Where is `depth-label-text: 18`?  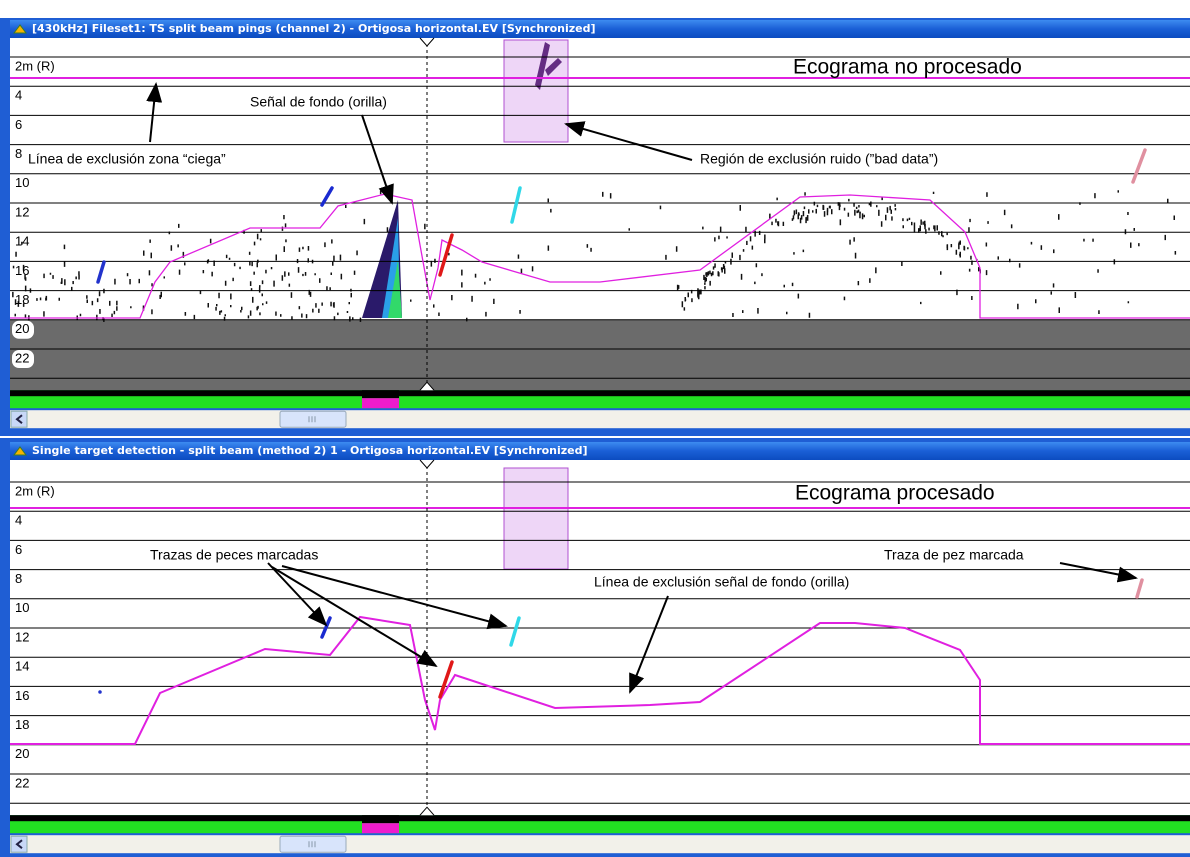
depth-label-text: 18 is located at coordinates (22, 299).